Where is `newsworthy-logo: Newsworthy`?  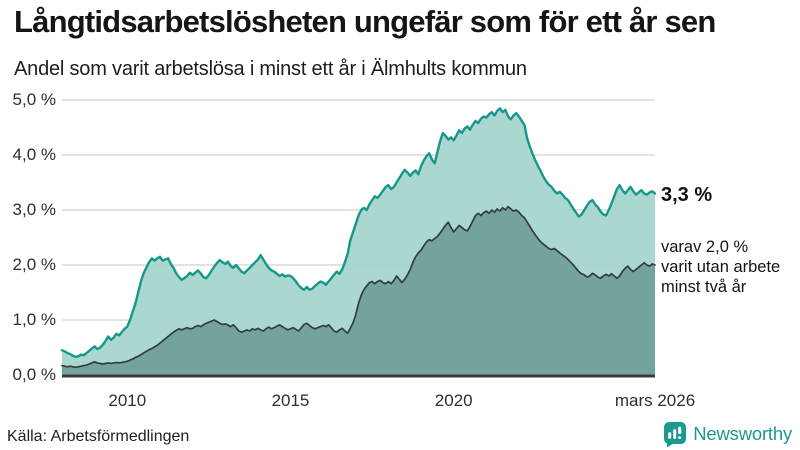
newsworthy-logo: Newsworthy is located at coordinates (727, 434).